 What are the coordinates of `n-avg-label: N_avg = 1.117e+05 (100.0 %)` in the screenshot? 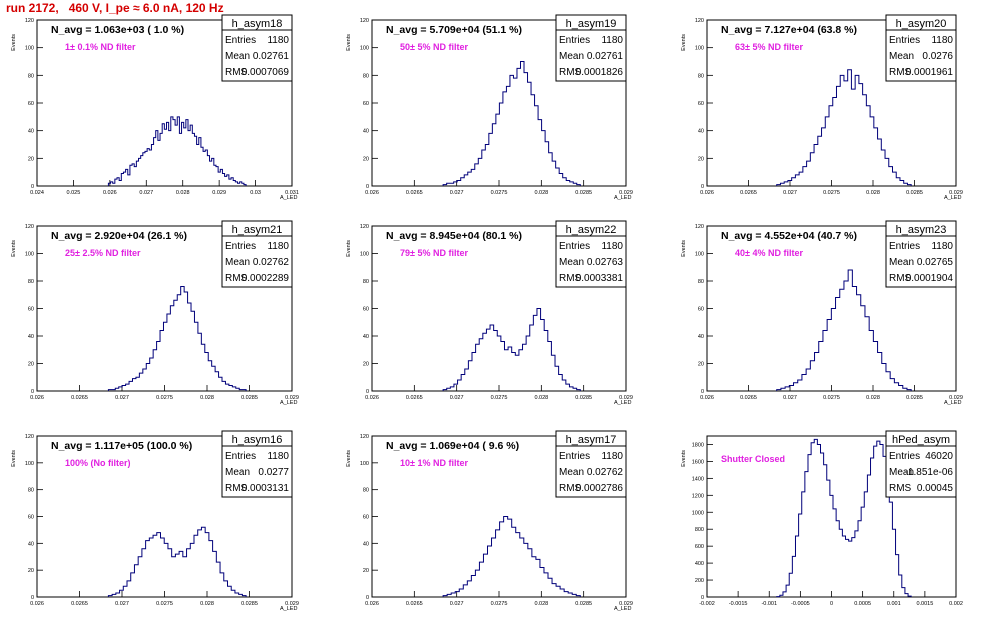 It's located at (121, 446).